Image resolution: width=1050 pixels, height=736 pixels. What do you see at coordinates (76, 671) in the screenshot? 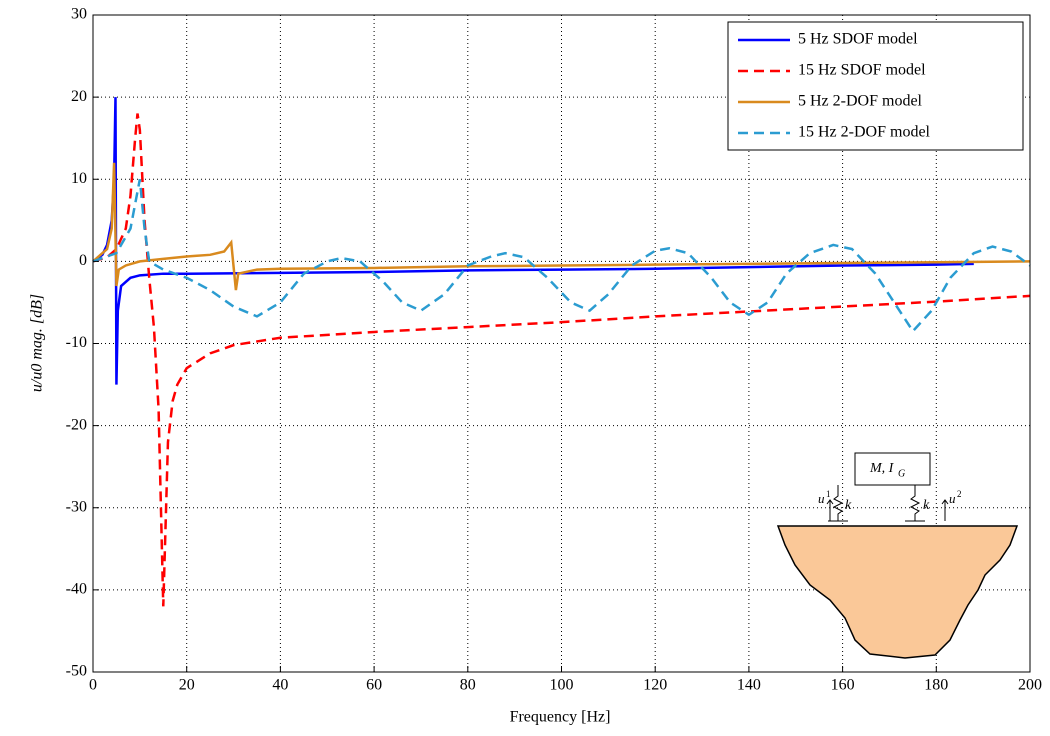
I see `y-tick-label: -50` at bounding box center [76, 671].